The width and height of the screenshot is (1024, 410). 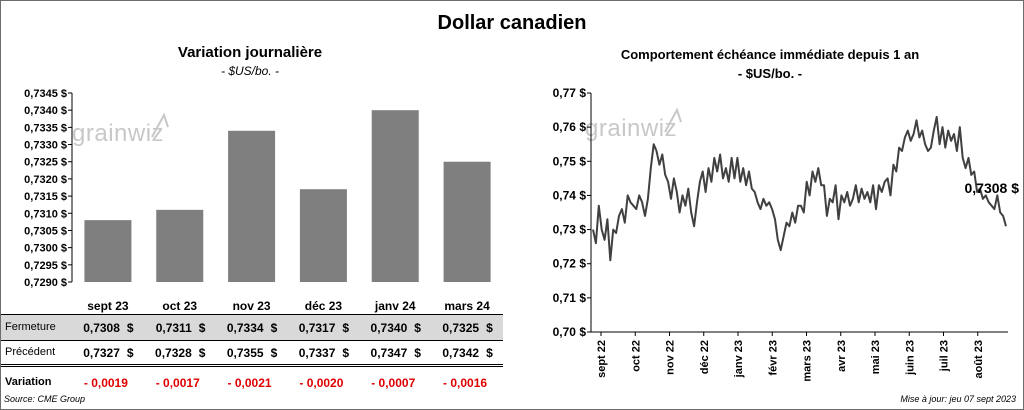 I want to click on line-y-tick-label: 0,71 $, so click(x=570, y=298).